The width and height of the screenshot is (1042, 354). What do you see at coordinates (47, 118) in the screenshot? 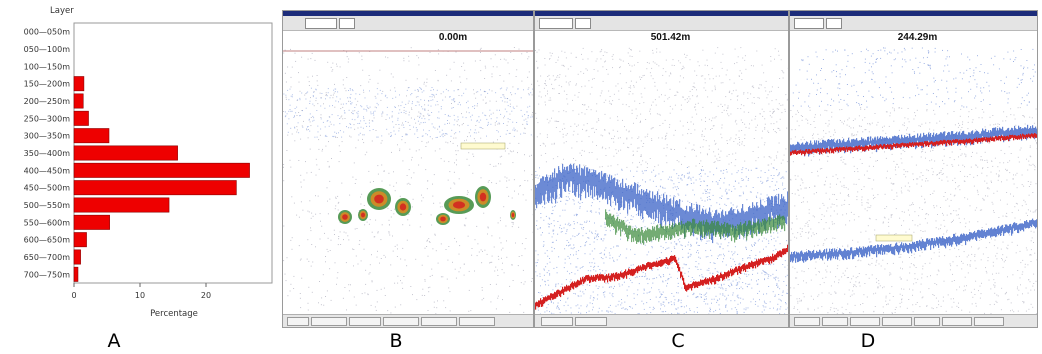
I see `y-tick-label: 250—300m` at bounding box center [47, 118].